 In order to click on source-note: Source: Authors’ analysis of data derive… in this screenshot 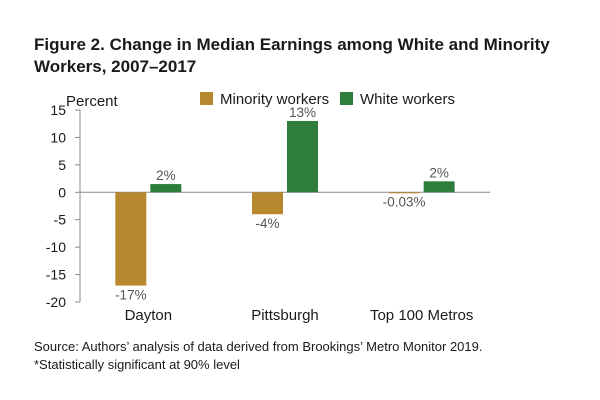, I will do `click(314, 356)`.